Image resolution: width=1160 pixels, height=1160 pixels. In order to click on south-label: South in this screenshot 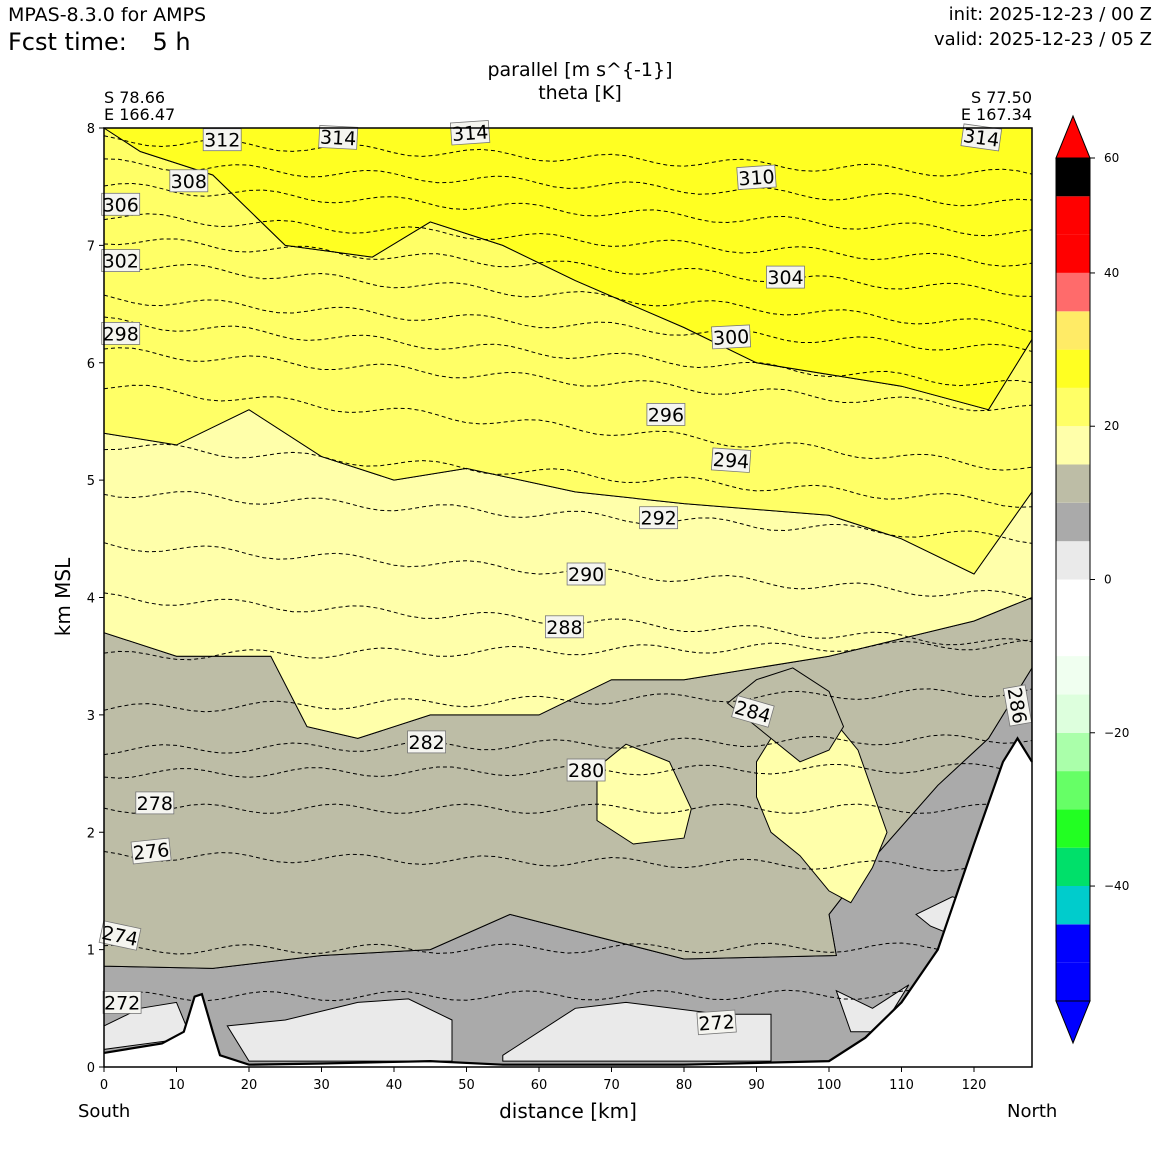, I will do `click(104, 1111)`.